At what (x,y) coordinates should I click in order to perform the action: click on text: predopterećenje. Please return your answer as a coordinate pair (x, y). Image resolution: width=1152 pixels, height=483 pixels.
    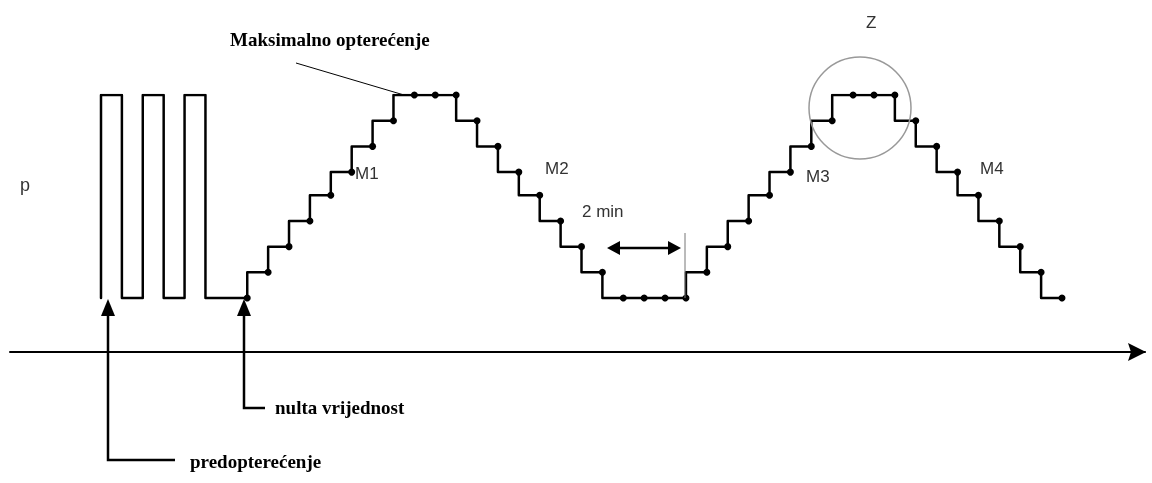
    Looking at the image, I should click on (256, 461).